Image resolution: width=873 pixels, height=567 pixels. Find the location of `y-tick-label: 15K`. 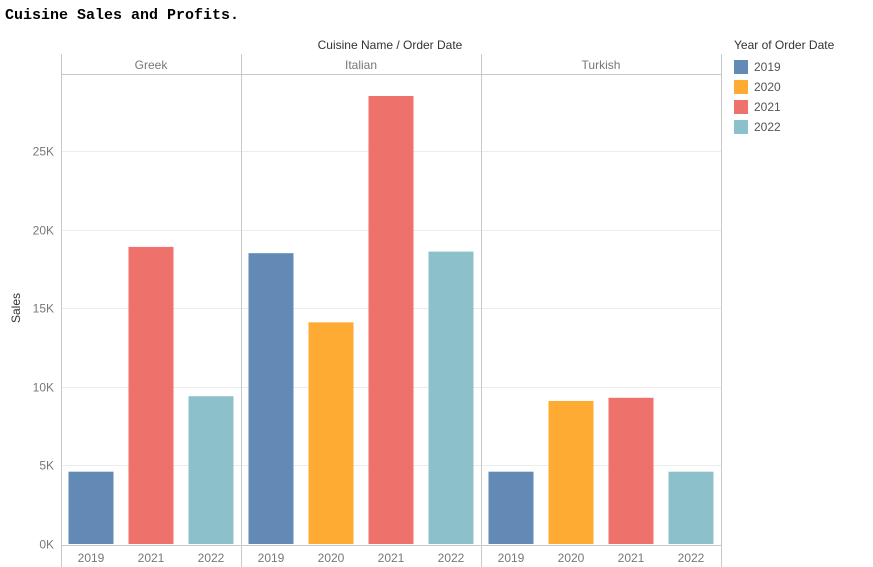

y-tick-label: 15K is located at coordinates (43, 309).